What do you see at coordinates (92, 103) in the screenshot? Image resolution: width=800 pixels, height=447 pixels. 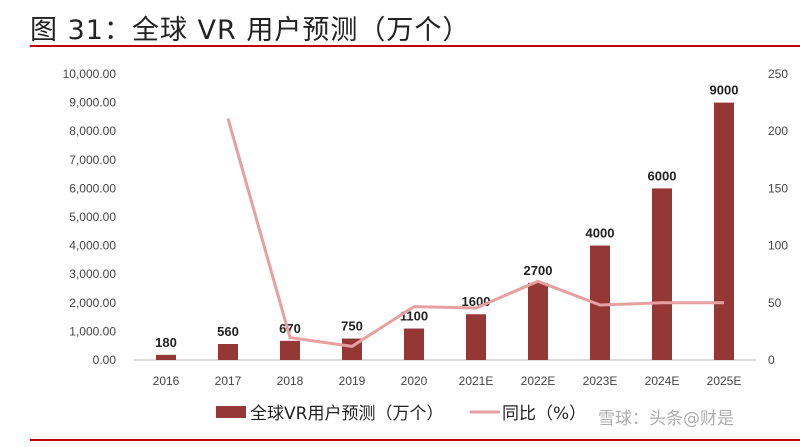 I see `left-axis-tick: 9,000.00` at bounding box center [92, 103].